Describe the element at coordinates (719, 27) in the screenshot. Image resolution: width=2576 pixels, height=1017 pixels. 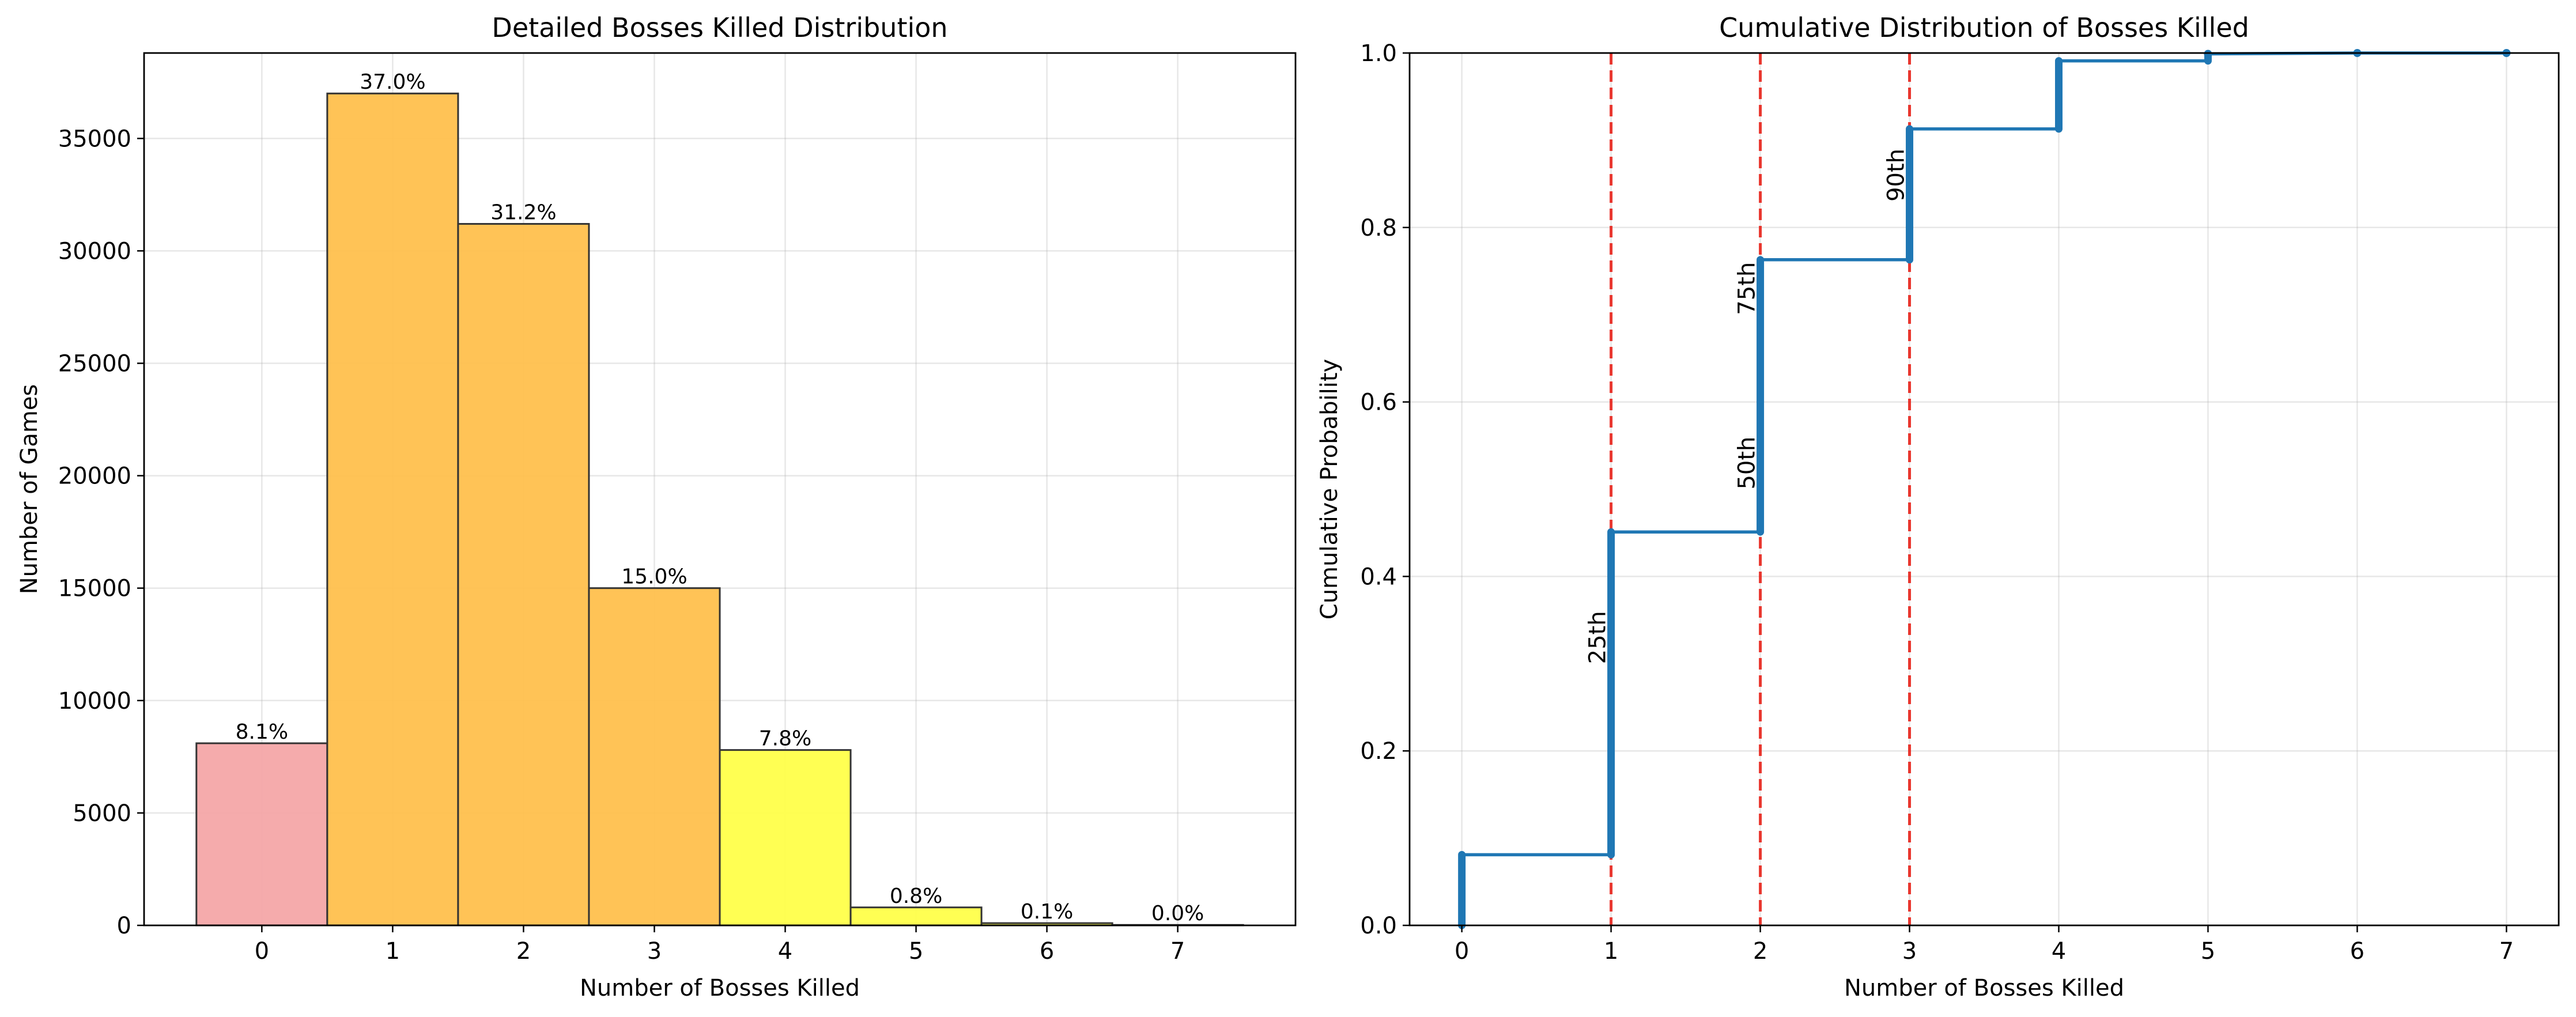
I see `chart1-title: Detailed Bosses Killed Distribution` at that location.